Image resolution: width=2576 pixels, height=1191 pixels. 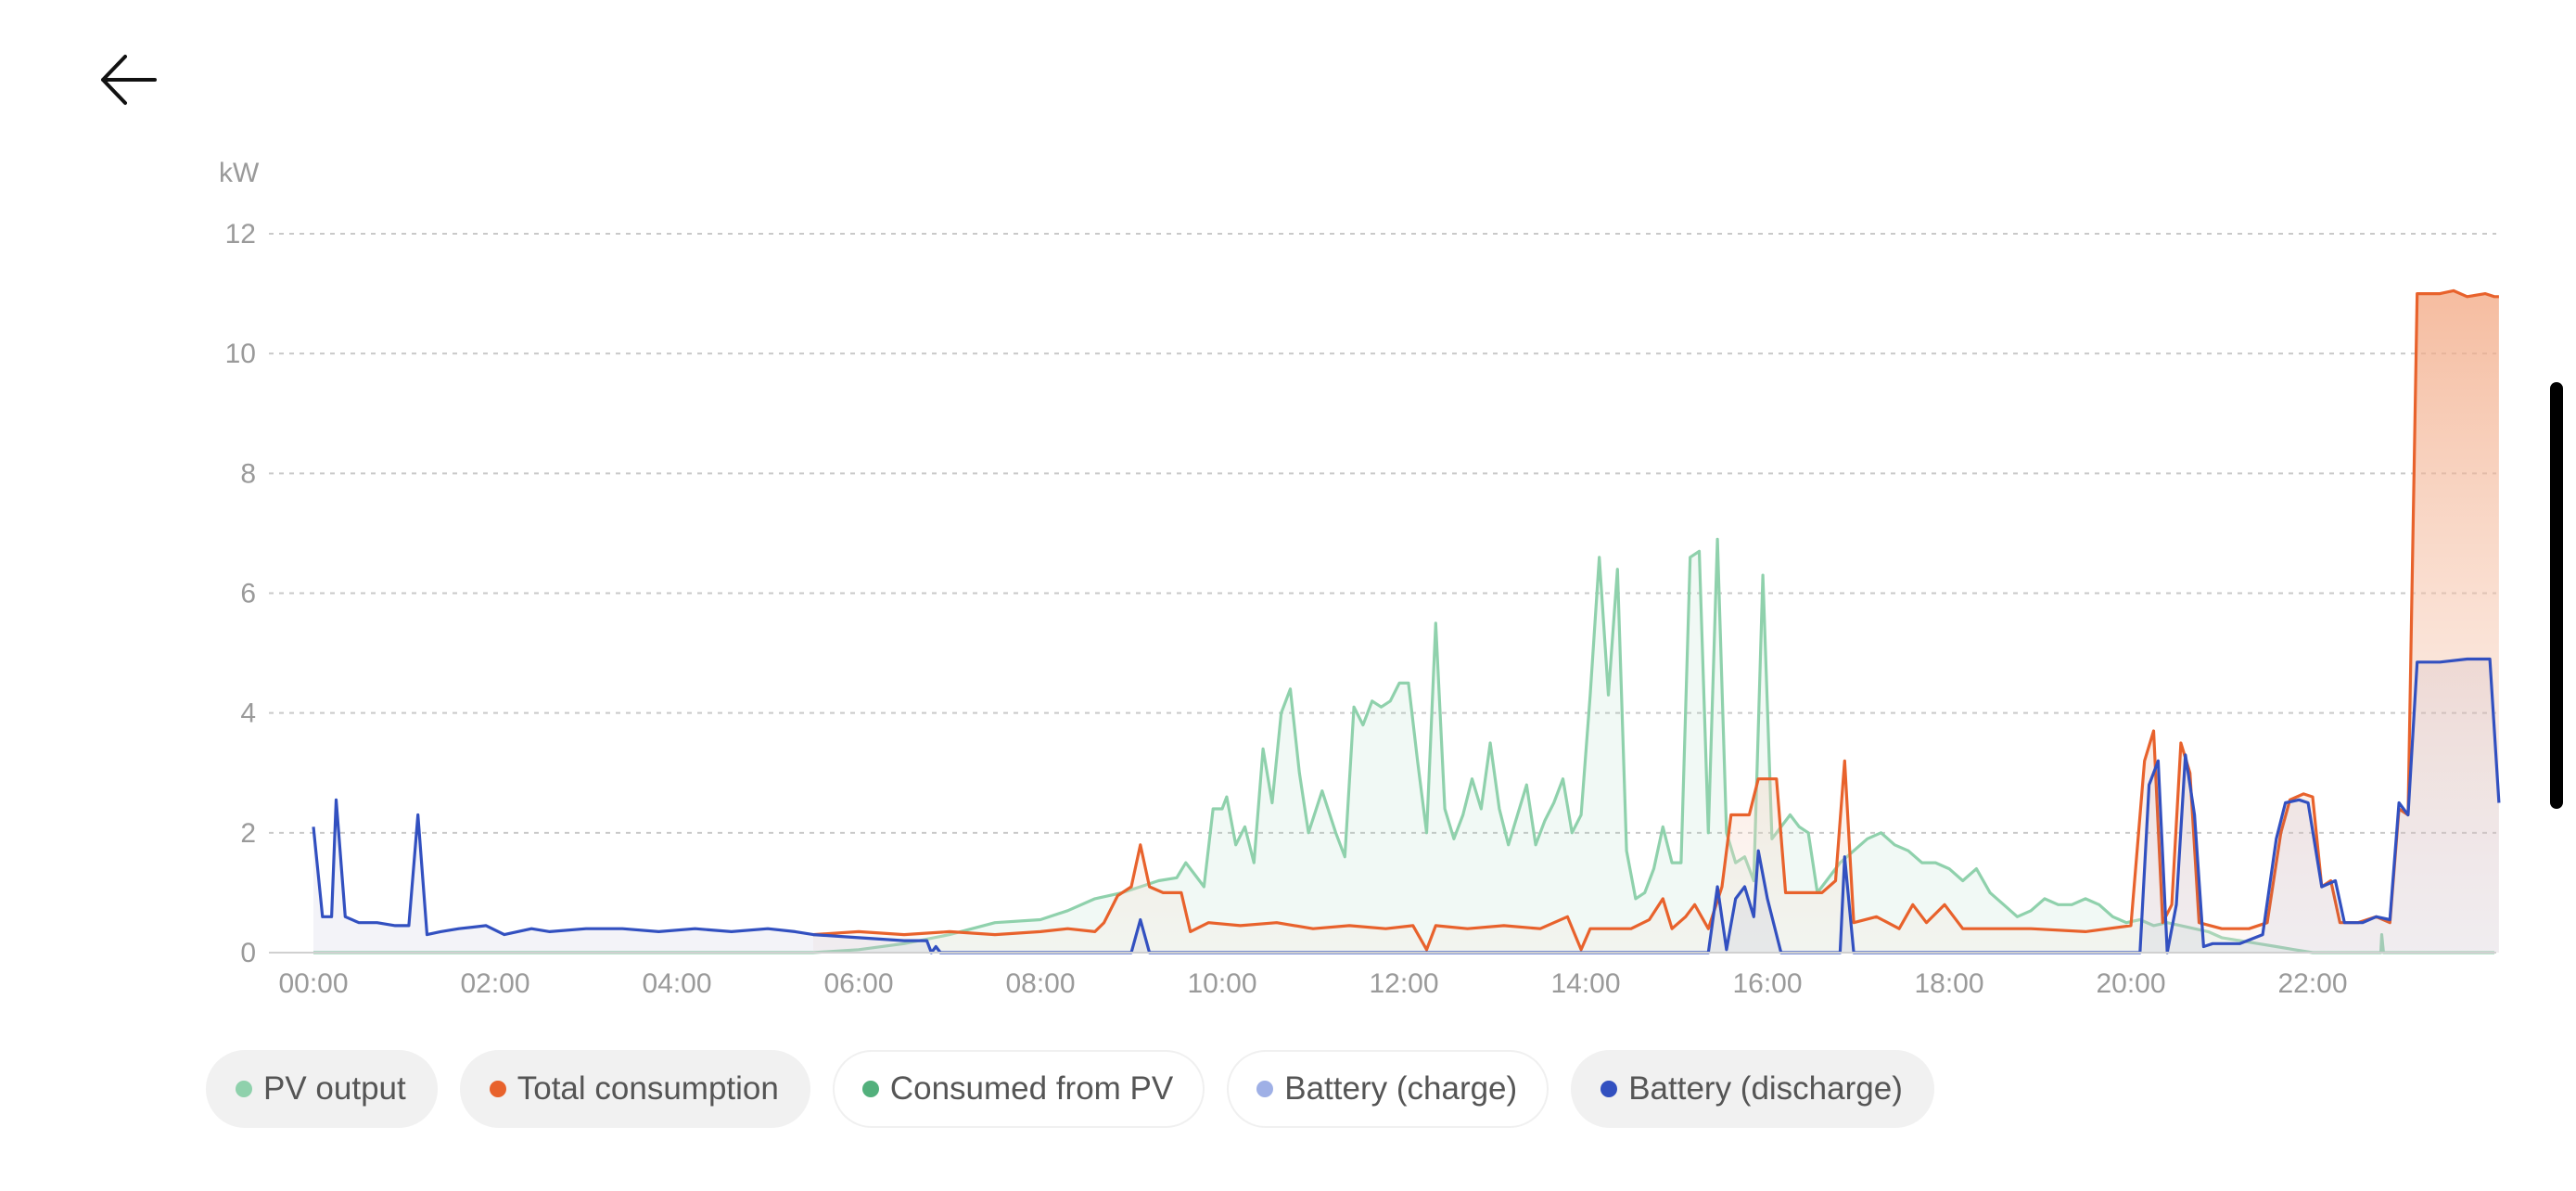 What do you see at coordinates (495, 984) in the screenshot?
I see `x-tick-label: 02:00` at bounding box center [495, 984].